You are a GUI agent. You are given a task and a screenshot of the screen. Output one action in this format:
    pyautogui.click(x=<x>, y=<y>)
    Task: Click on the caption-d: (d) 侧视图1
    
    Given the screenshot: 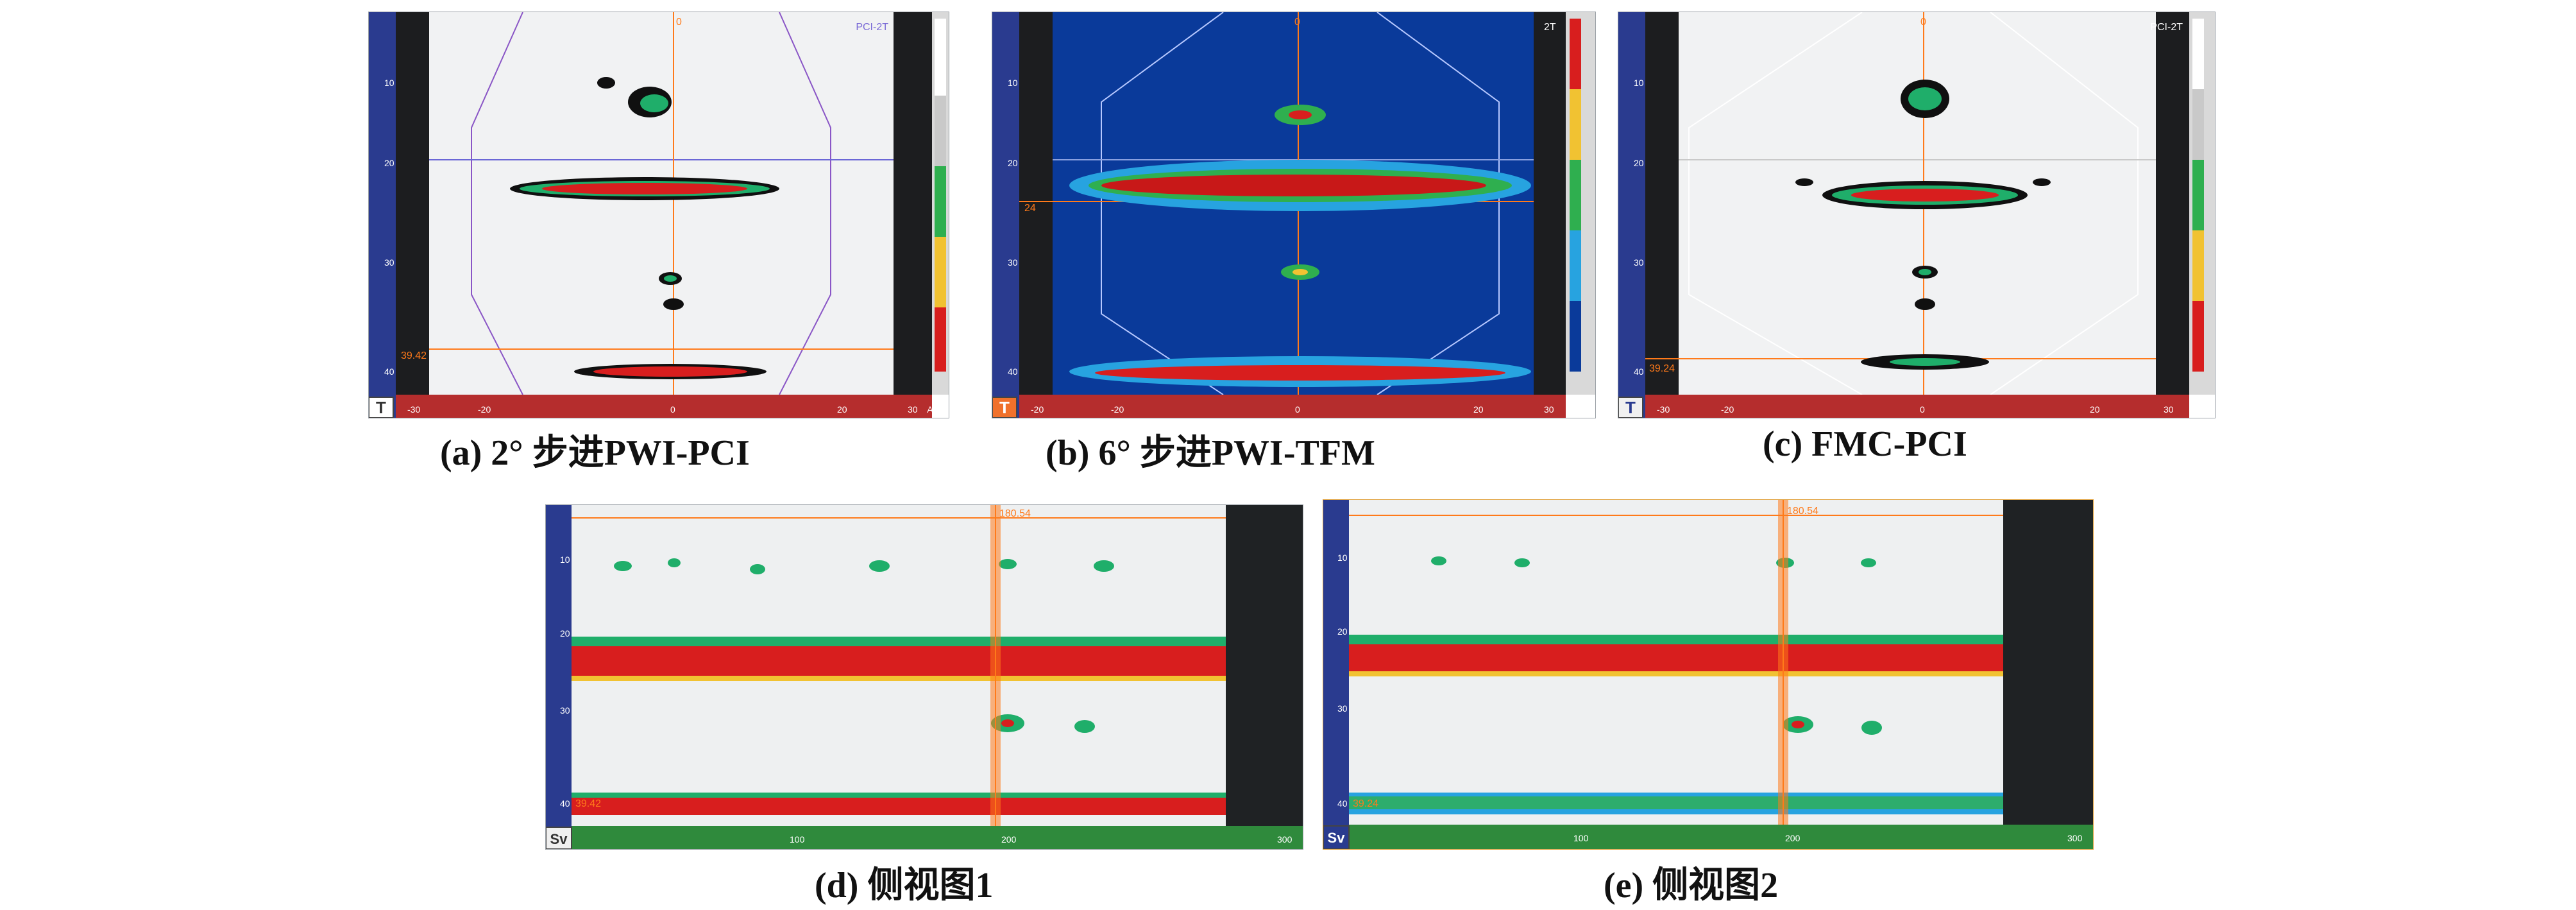 What is the action you would take?
    pyautogui.click(x=904, y=886)
    